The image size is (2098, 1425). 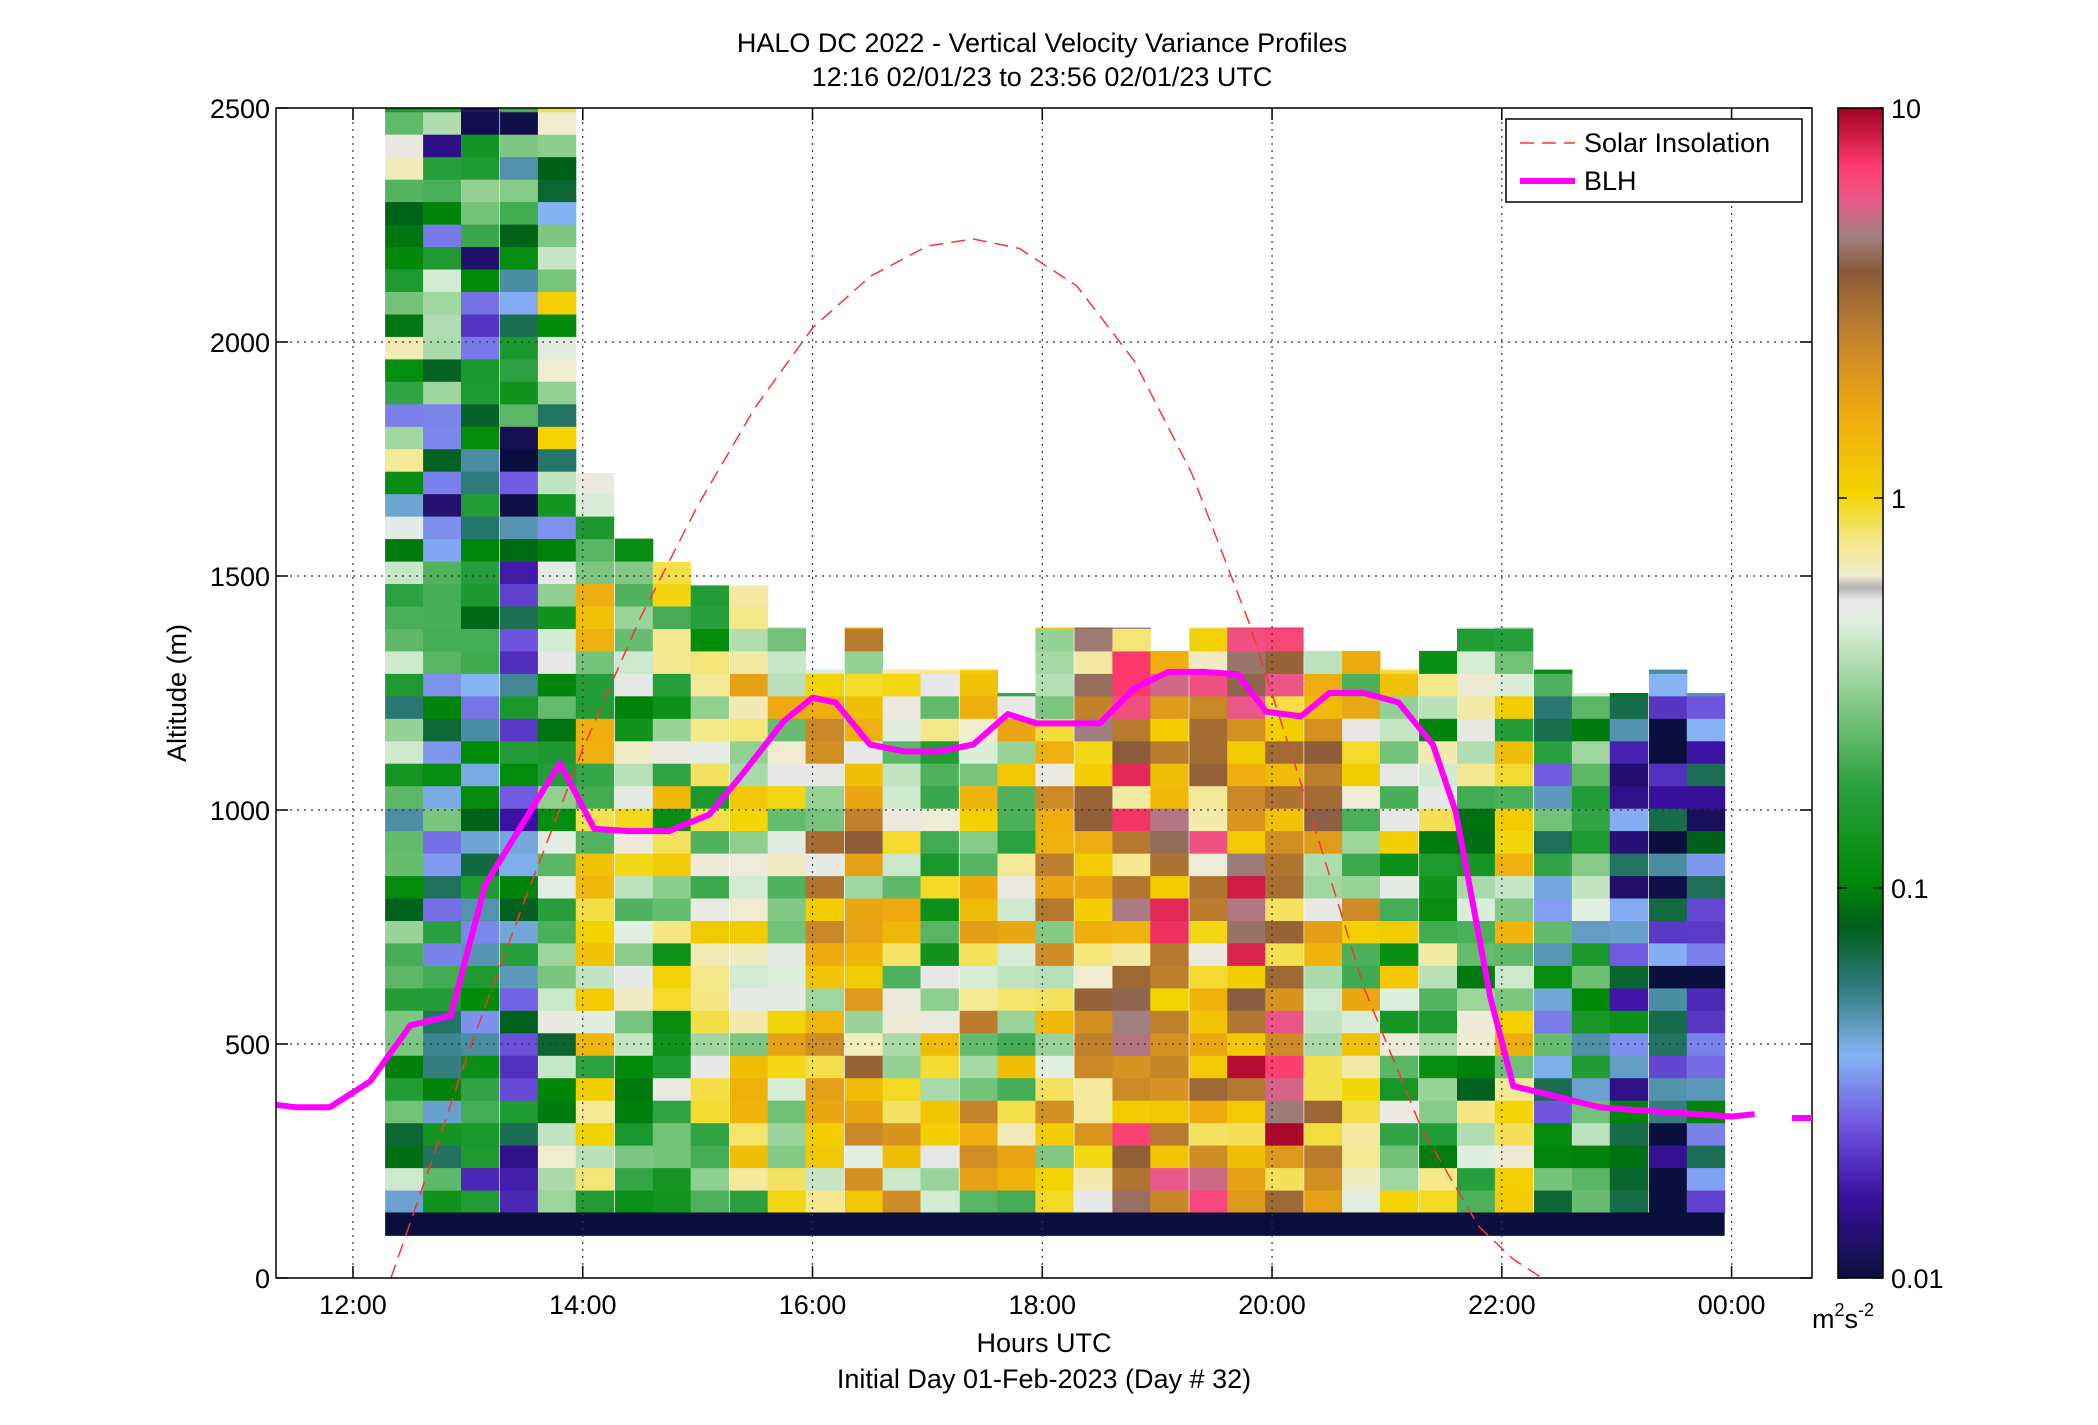 I want to click on colorbar: 0.01 0.1 1 10 m2s-2, so click(x=1878, y=714).